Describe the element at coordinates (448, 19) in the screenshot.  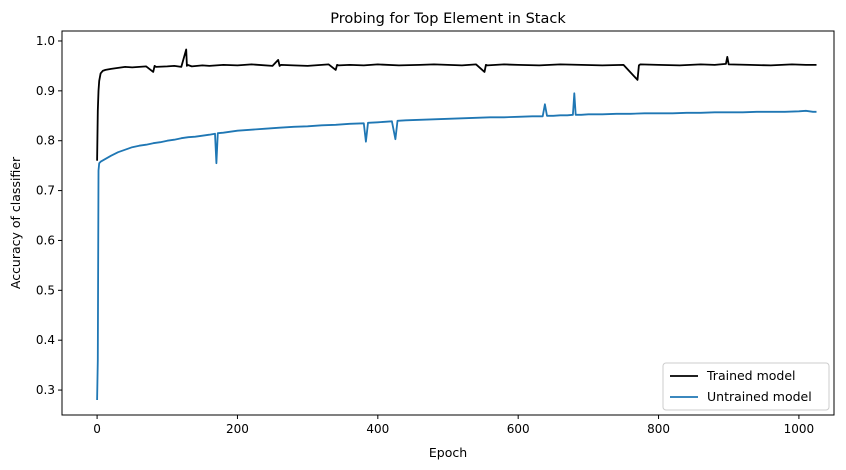
I see `chart-title: Probing for Top Element in Stack` at that location.